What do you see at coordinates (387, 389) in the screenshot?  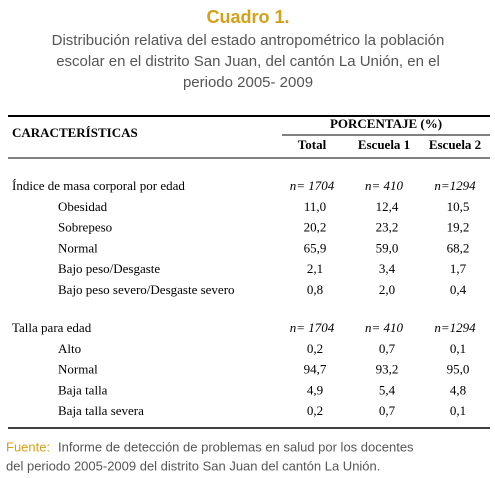 I see `cell: 5,4` at bounding box center [387, 389].